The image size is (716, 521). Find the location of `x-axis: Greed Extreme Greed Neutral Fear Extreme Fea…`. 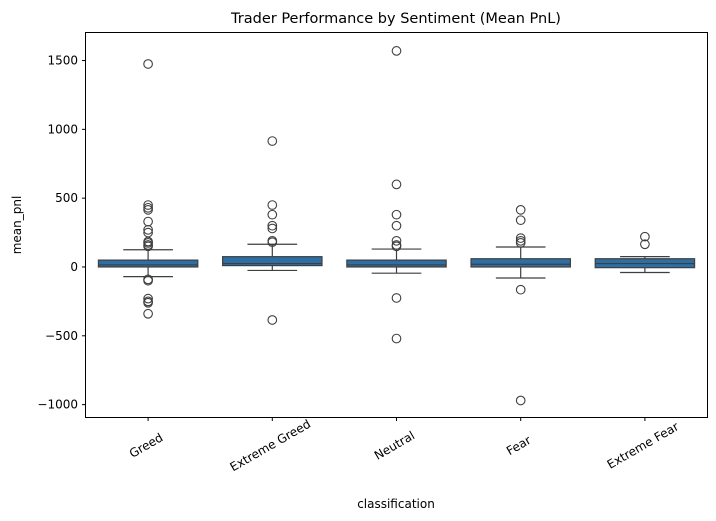

x-axis: Greed Extreme Greed Neutral Fear Extreme Fea… is located at coordinates (404, 445).